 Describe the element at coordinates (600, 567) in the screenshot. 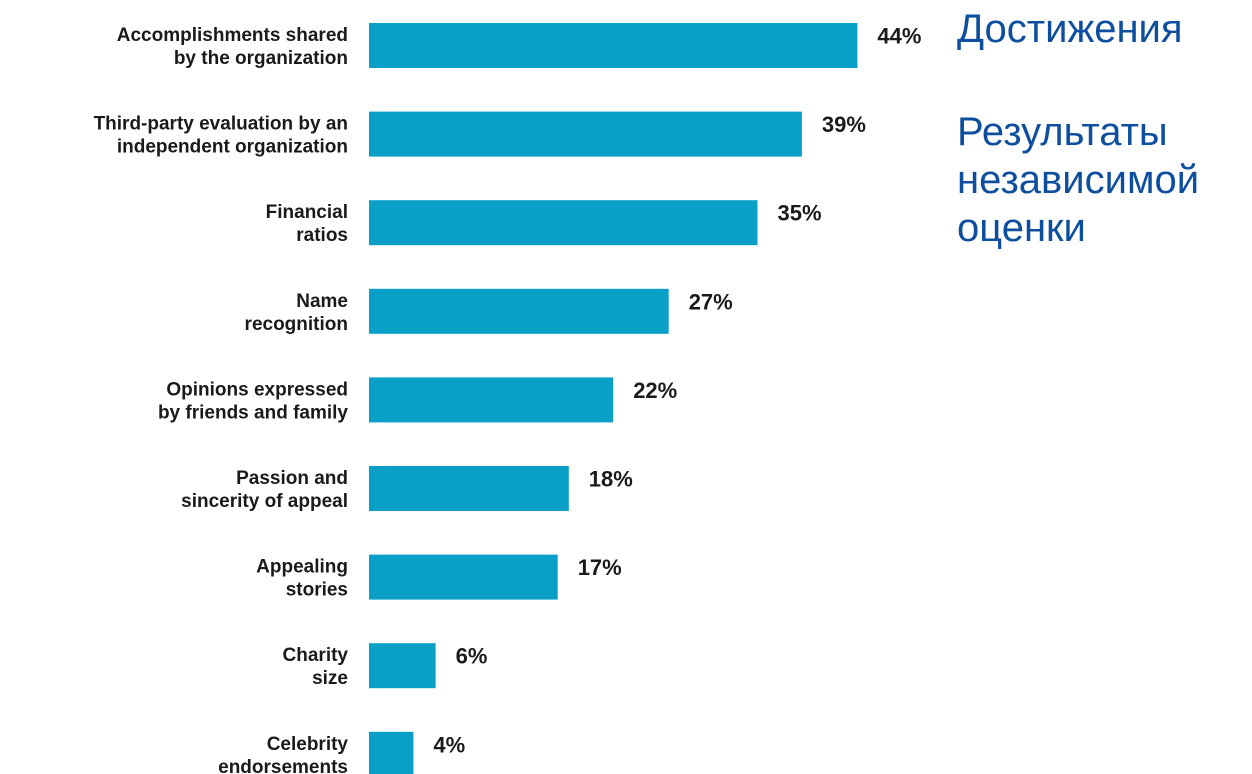

I see `value-label: 17%` at that location.